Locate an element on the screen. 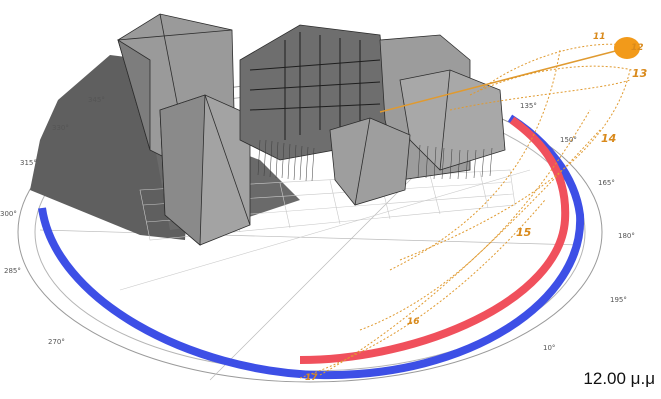  hour-label-17: 17 is located at coordinates (311, 378).